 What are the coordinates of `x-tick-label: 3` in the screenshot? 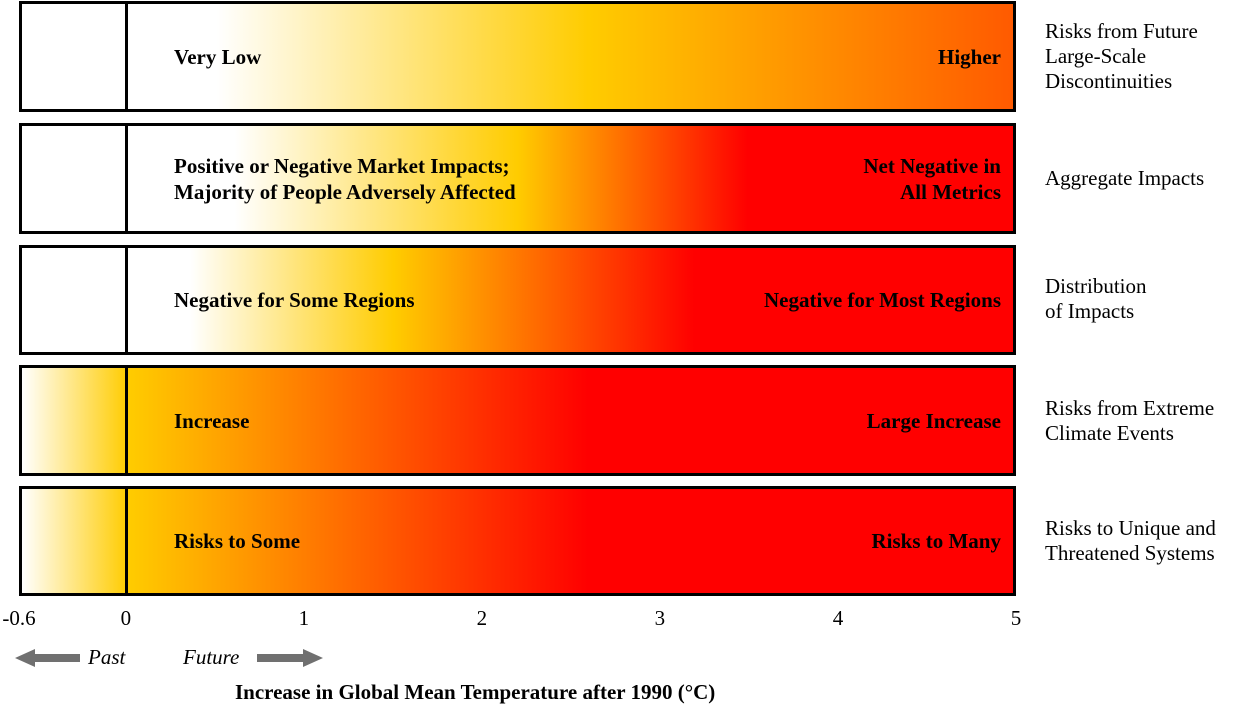 It's located at (660, 618).